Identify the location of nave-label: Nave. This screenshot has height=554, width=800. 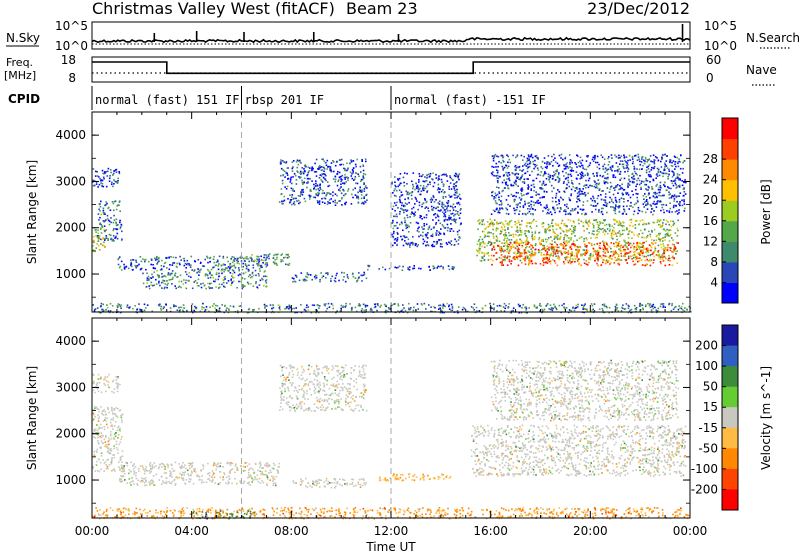
(761, 70).